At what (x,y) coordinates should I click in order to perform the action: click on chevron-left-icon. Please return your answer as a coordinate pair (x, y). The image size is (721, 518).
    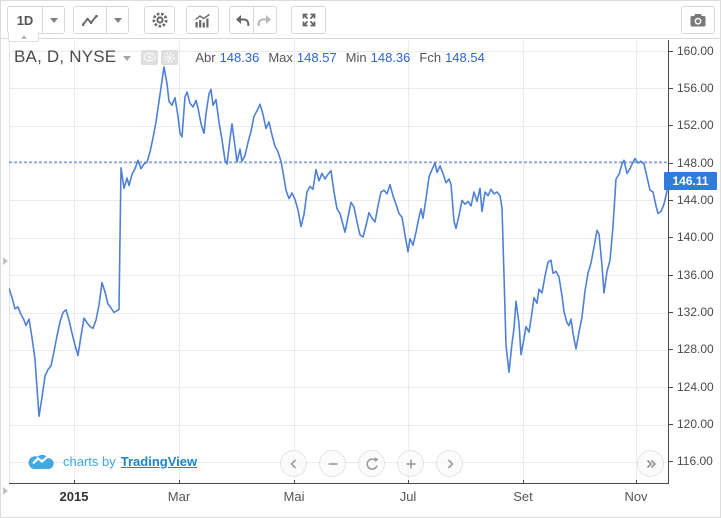
    Looking at the image, I should click on (292, 463).